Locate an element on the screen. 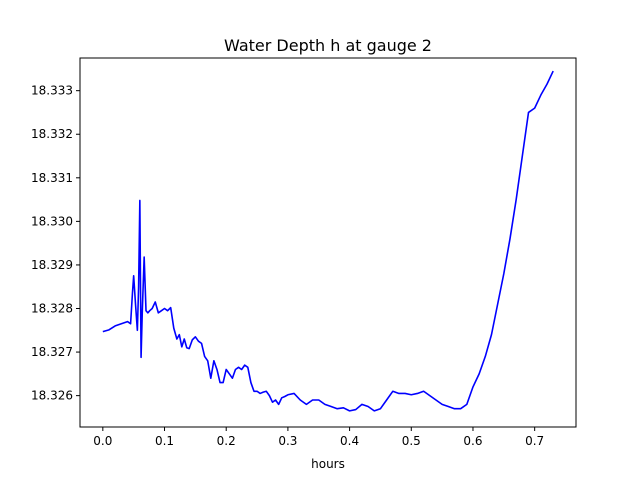  y-tick-label: 18.330 is located at coordinates (52, 221).